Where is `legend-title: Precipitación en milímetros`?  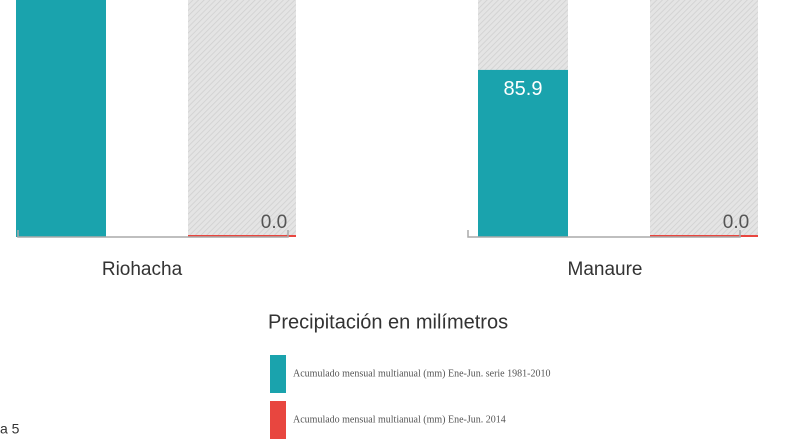 legend-title: Precipitación en milímetros is located at coordinates (388, 322).